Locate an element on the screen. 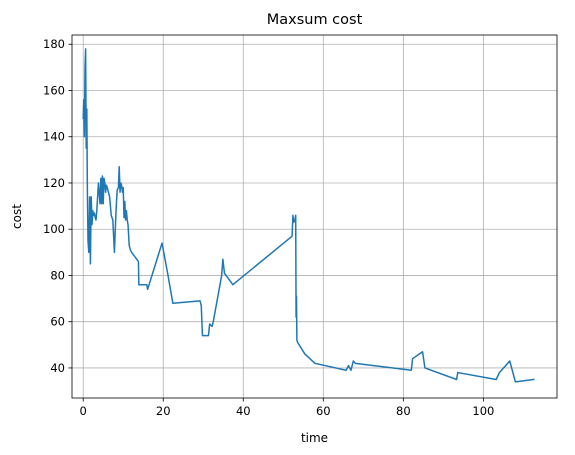 The image size is (575, 455). y-tick-label: 80 is located at coordinates (57, 275).